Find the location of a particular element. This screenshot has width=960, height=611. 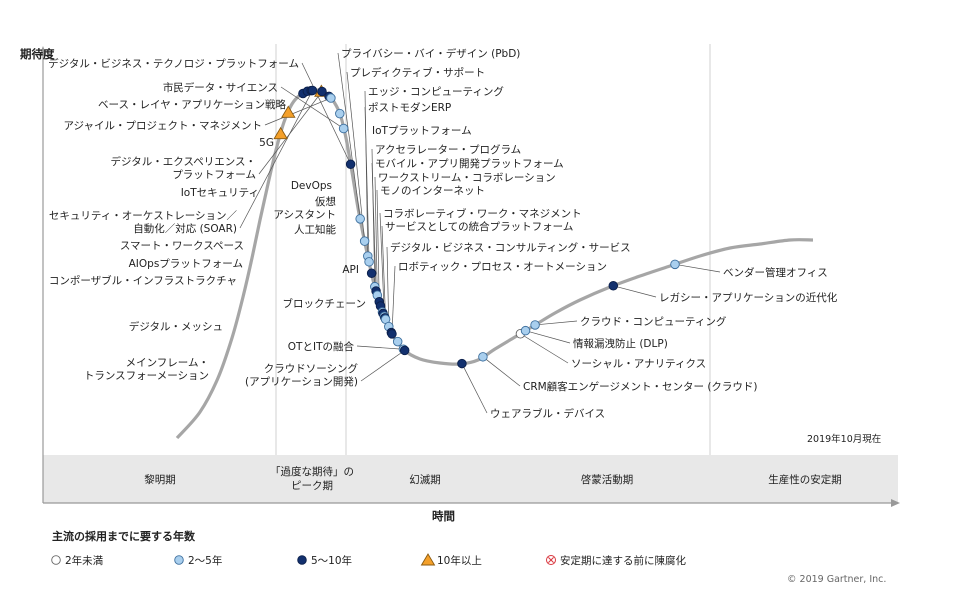

technology-label: IoTプラットフォーム is located at coordinates (422, 131).